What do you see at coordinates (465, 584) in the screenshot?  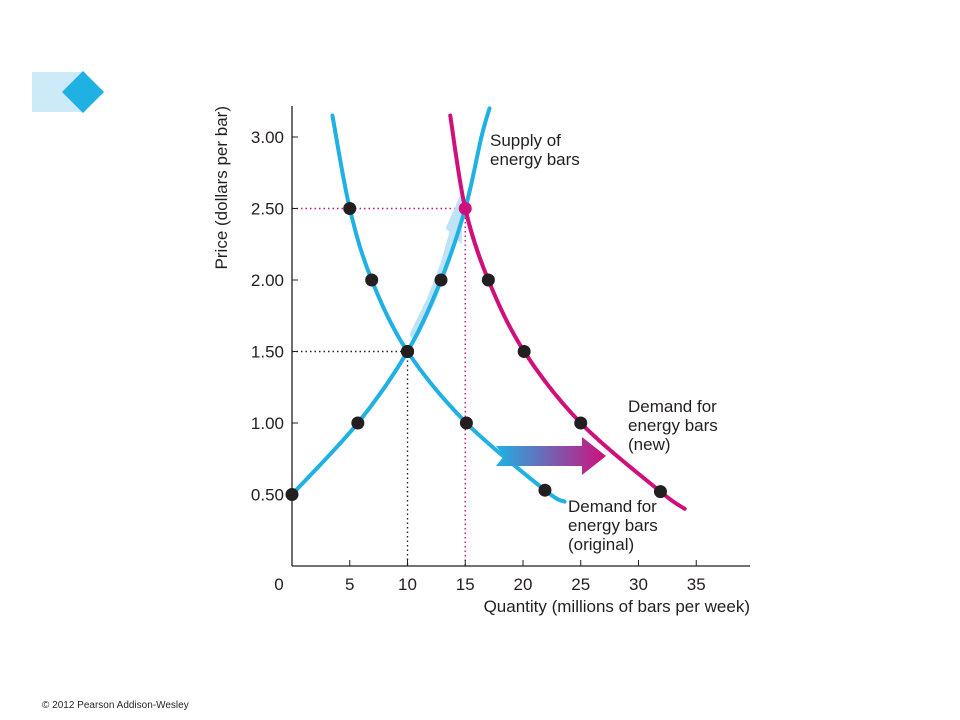 I see `x-tick-label: 15` at bounding box center [465, 584].